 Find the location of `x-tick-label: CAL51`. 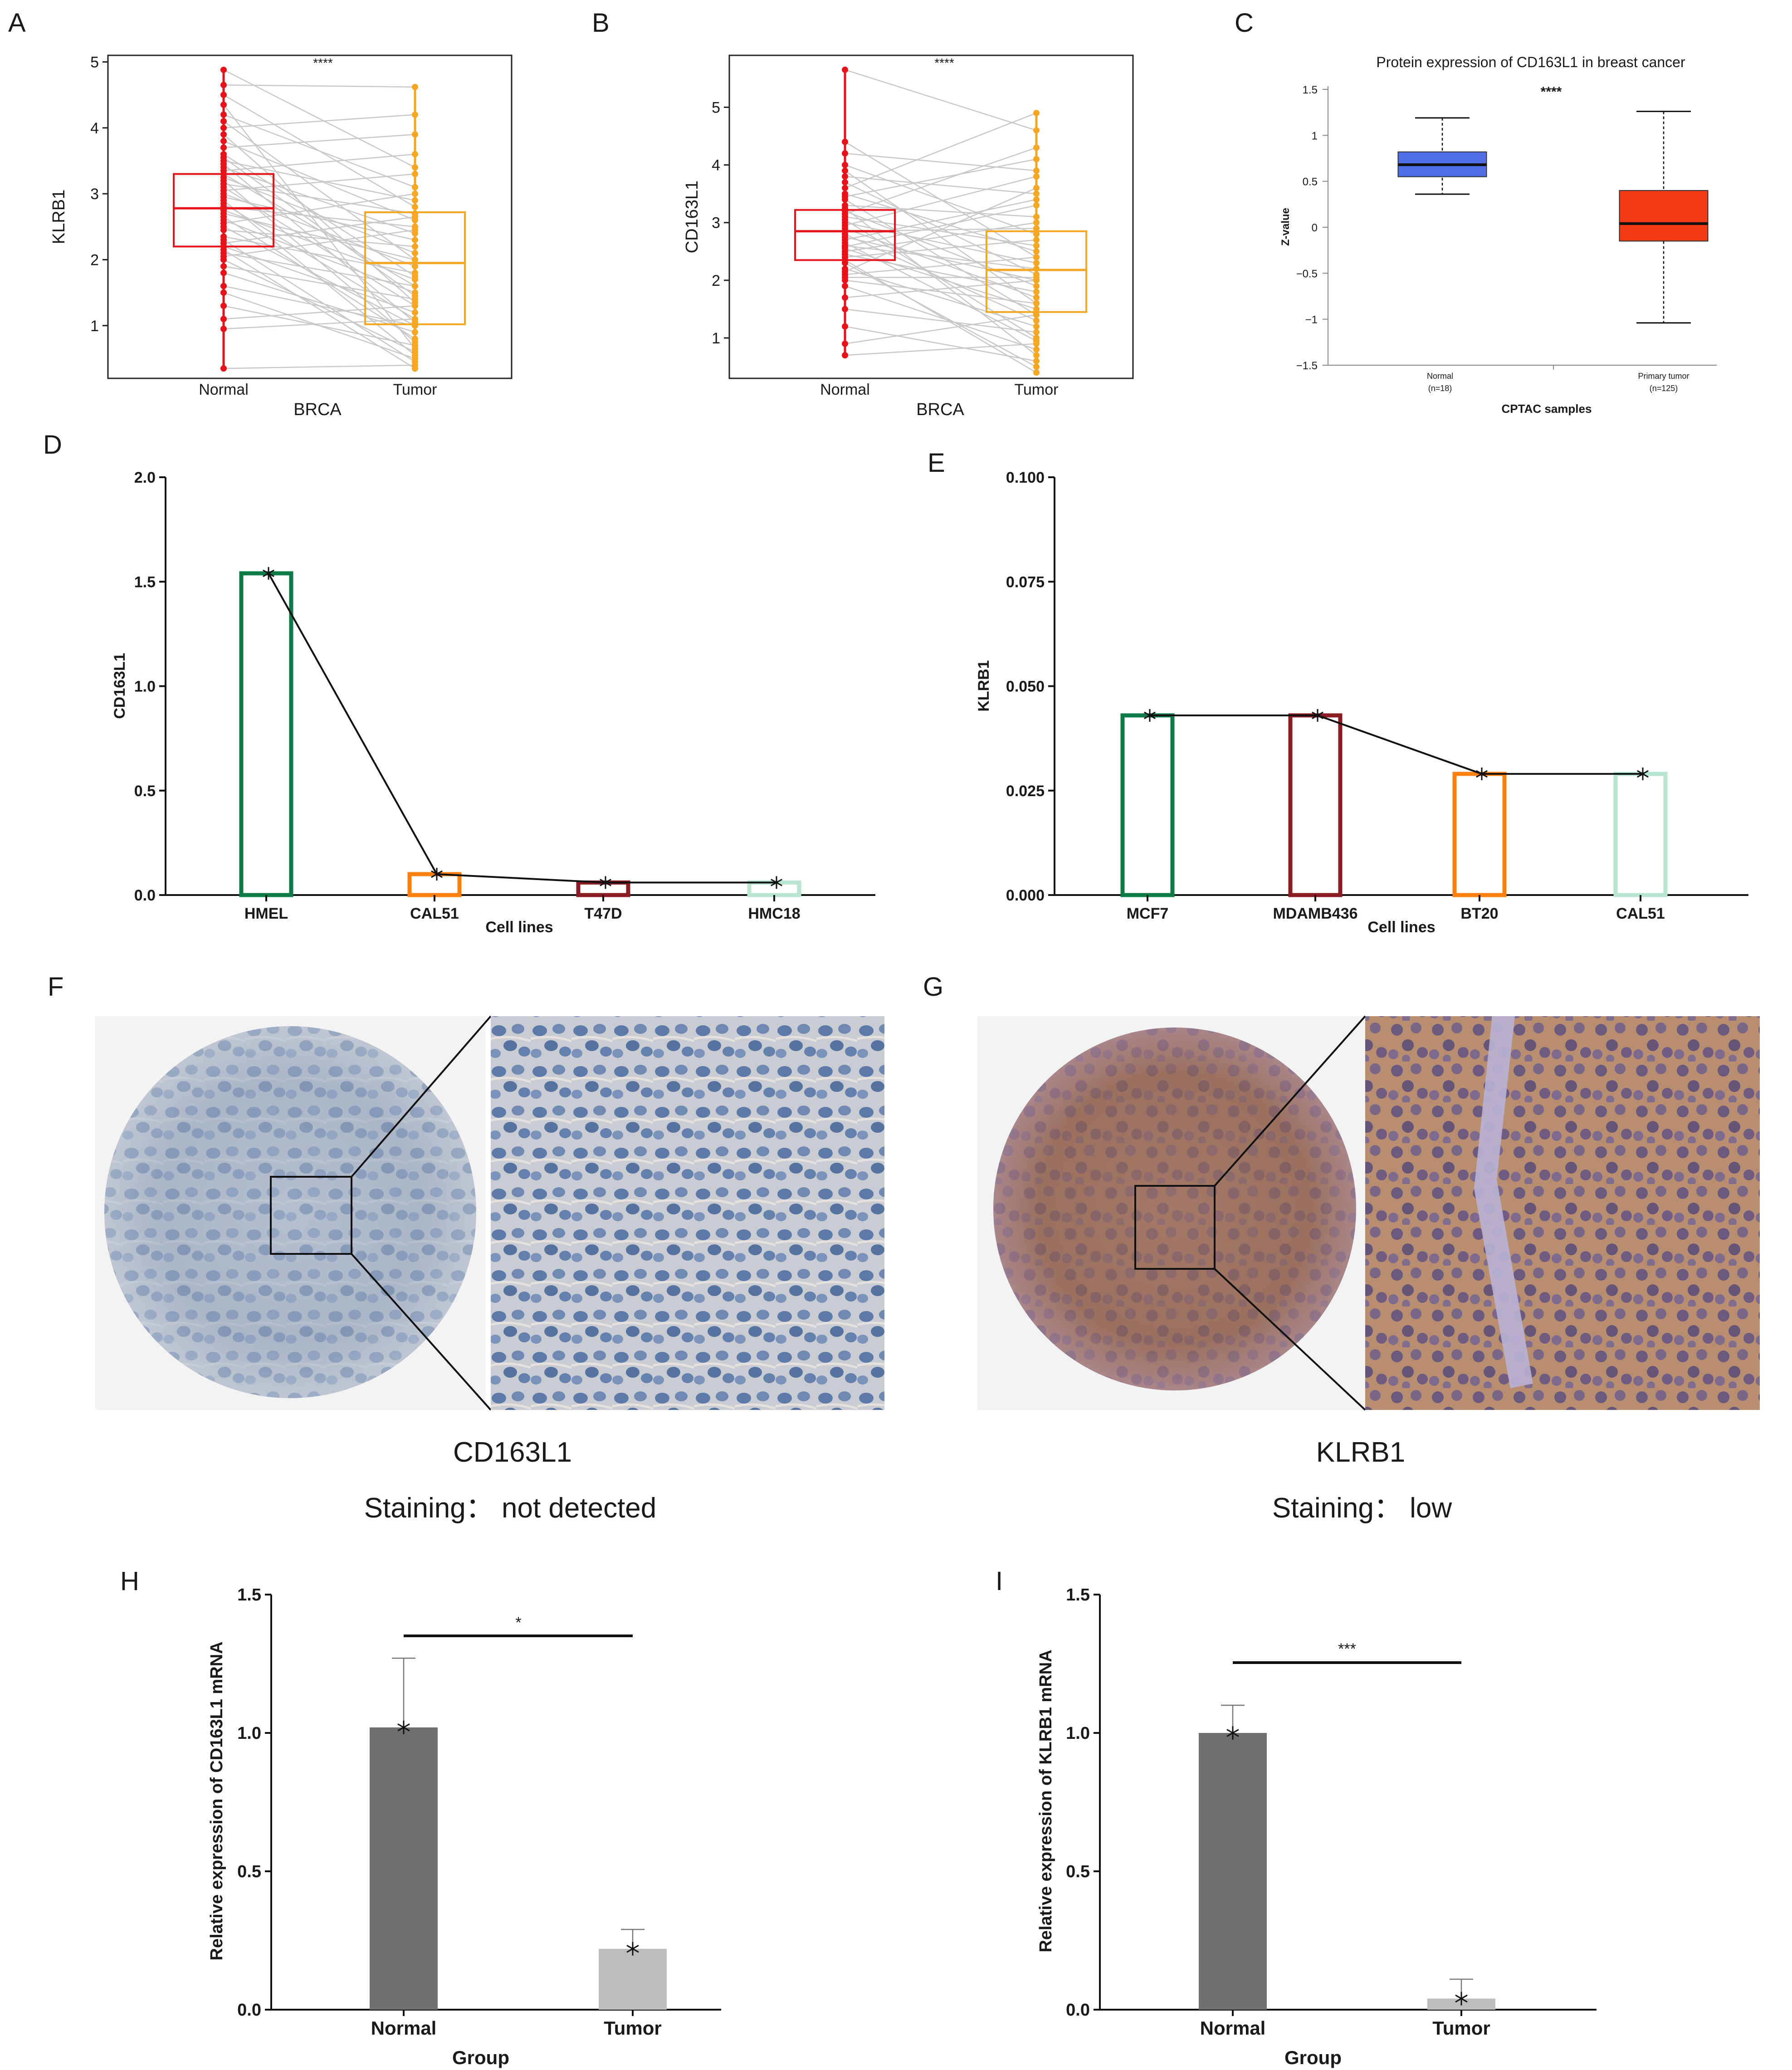

x-tick-label: CAL51 is located at coordinates (434, 913).